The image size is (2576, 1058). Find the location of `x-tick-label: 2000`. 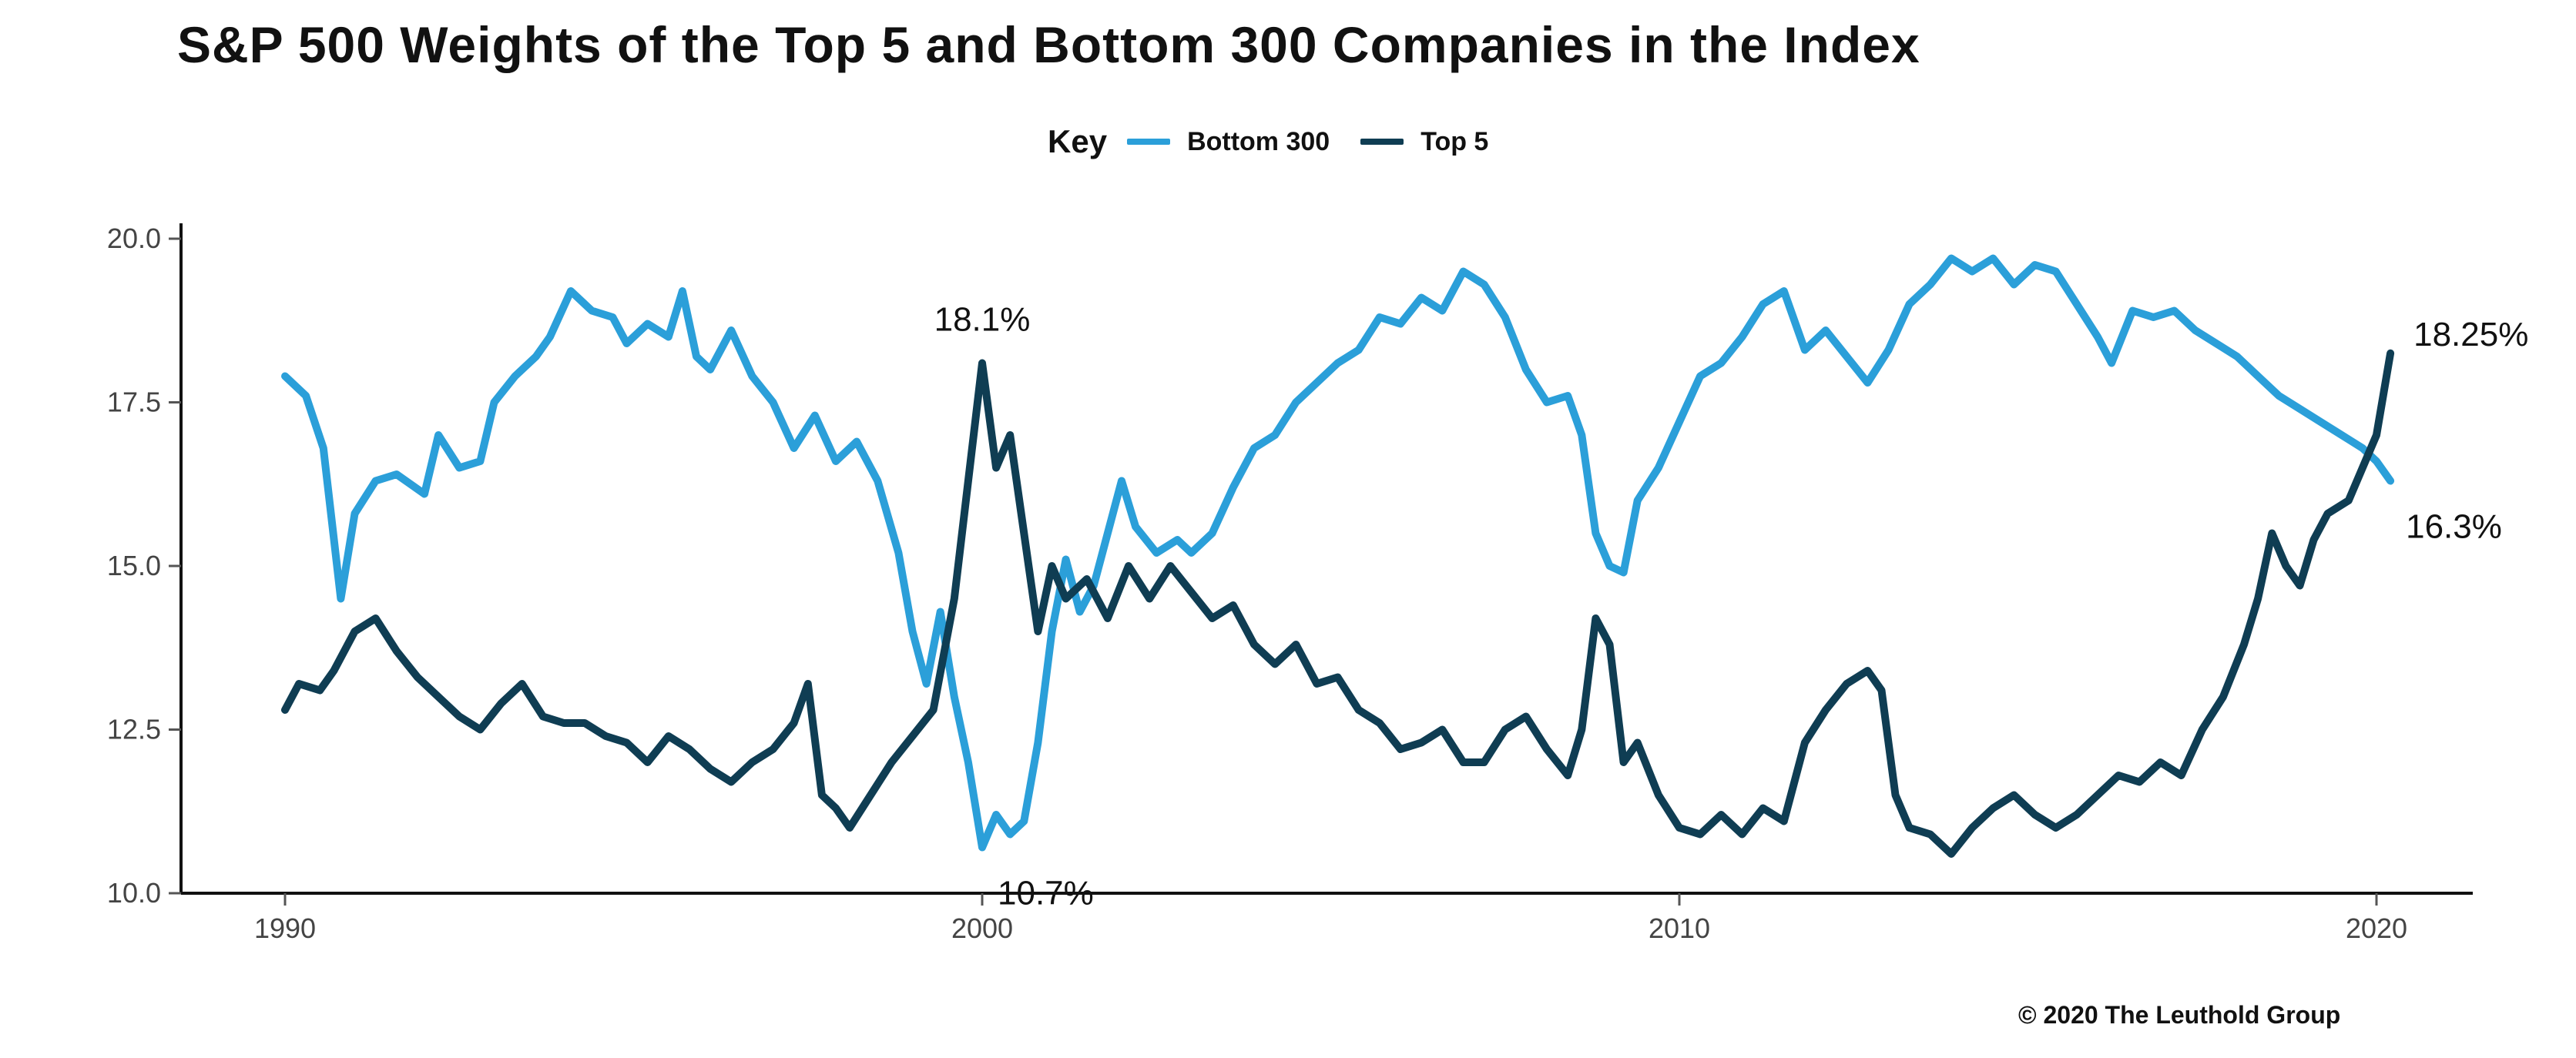

x-tick-label: 2000 is located at coordinates (982, 928).